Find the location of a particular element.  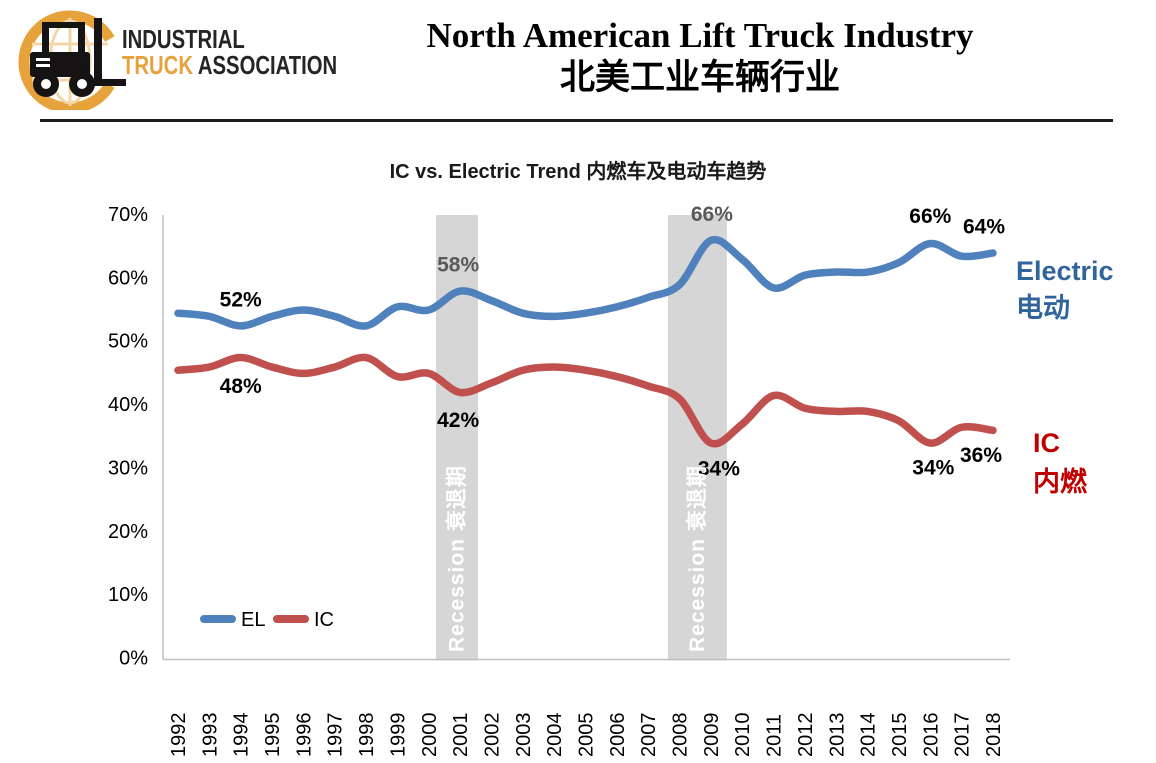

data-label-ic-2001: 42% is located at coordinates (458, 420).